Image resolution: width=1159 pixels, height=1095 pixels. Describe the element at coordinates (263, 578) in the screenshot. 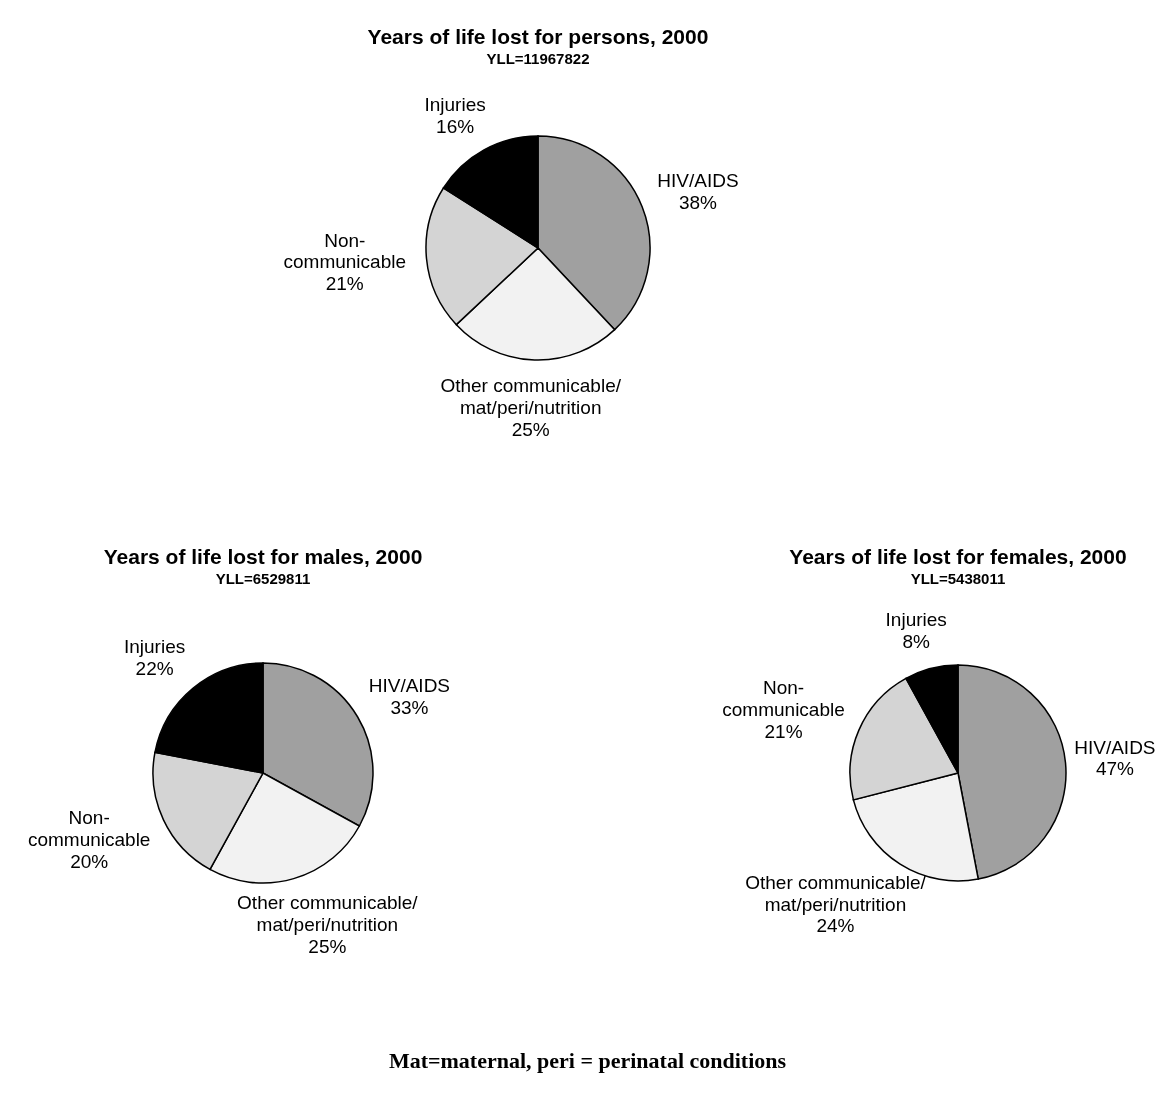

I see `chart-subtitle: YLL=6529811` at that location.